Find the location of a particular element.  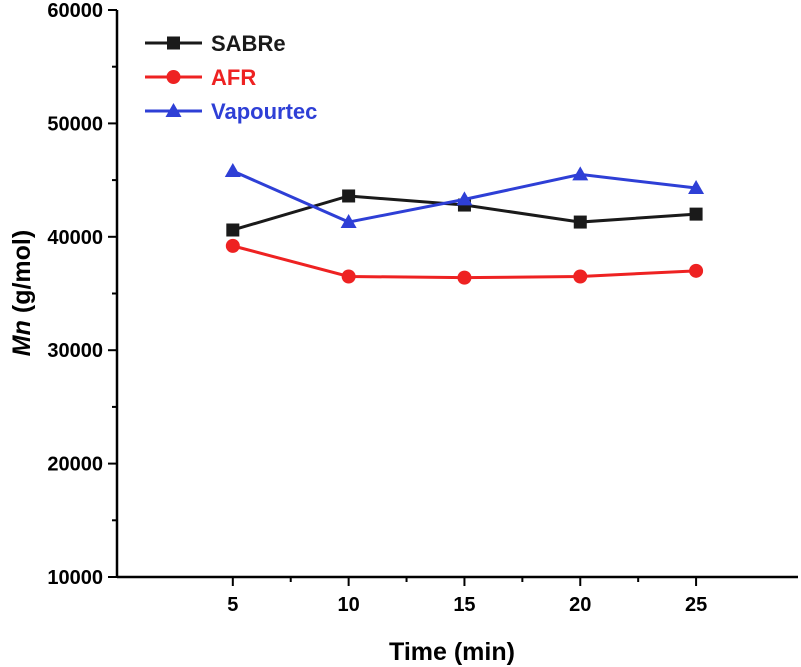

y-axis-label: Mn (g/mol) is located at coordinates (22, 293).